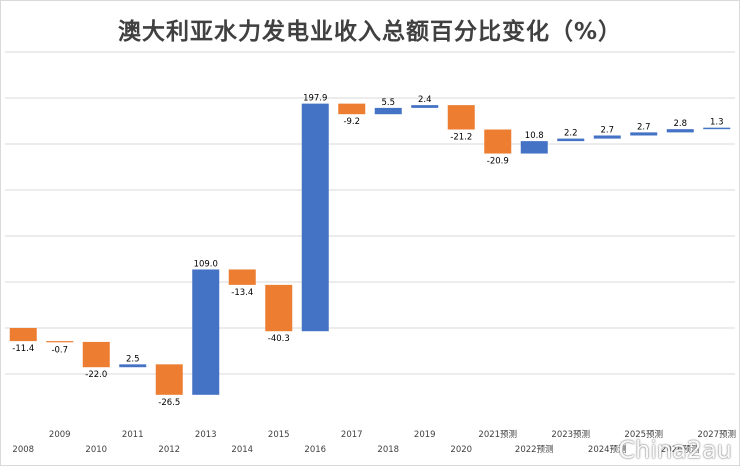  What do you see at coordinates (352, 435) in the screenshot?
I see `x-tick-label-2017: 2017` at bounding box center [352, 435].